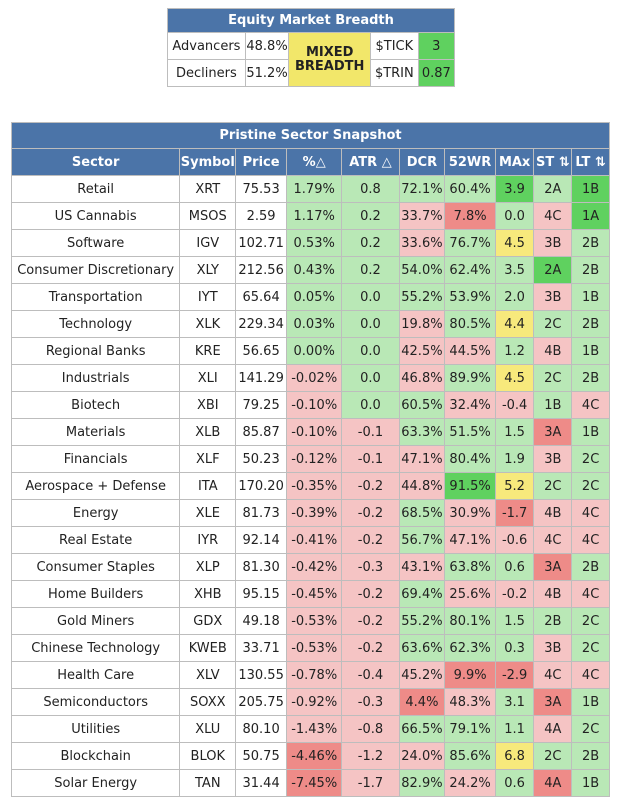 The width and height of the screenshot is (621, 802). I want to click on max-cell: 0.0, so click(514, 216).